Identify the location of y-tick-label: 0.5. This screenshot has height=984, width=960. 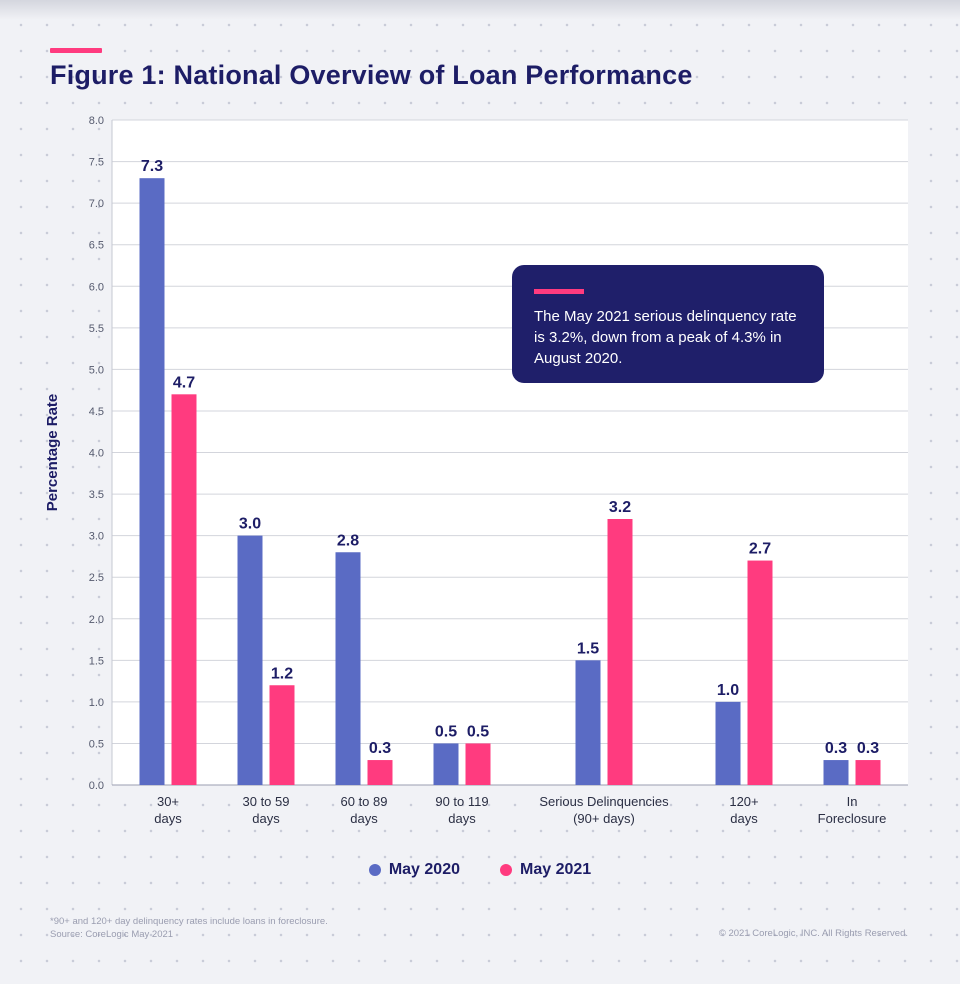
(96, 744).